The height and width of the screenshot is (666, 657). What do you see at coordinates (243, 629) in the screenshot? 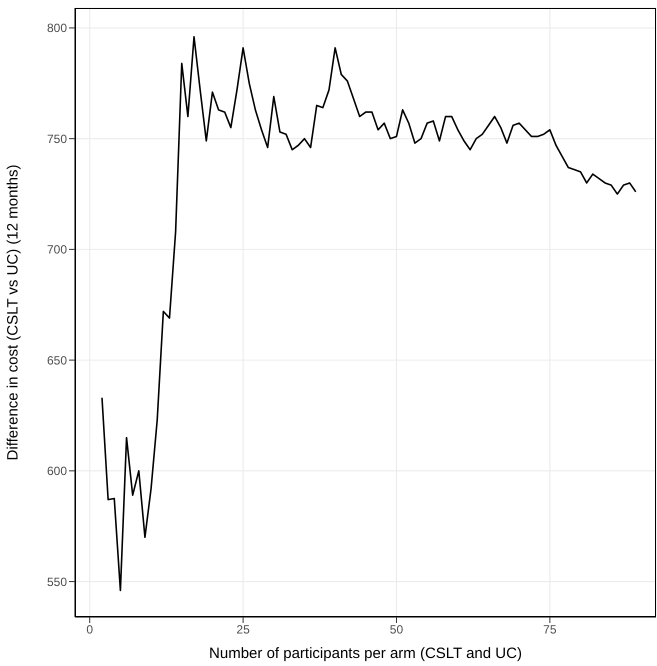
I see `x-tick-label: 25` at bounding box center [243, 629].